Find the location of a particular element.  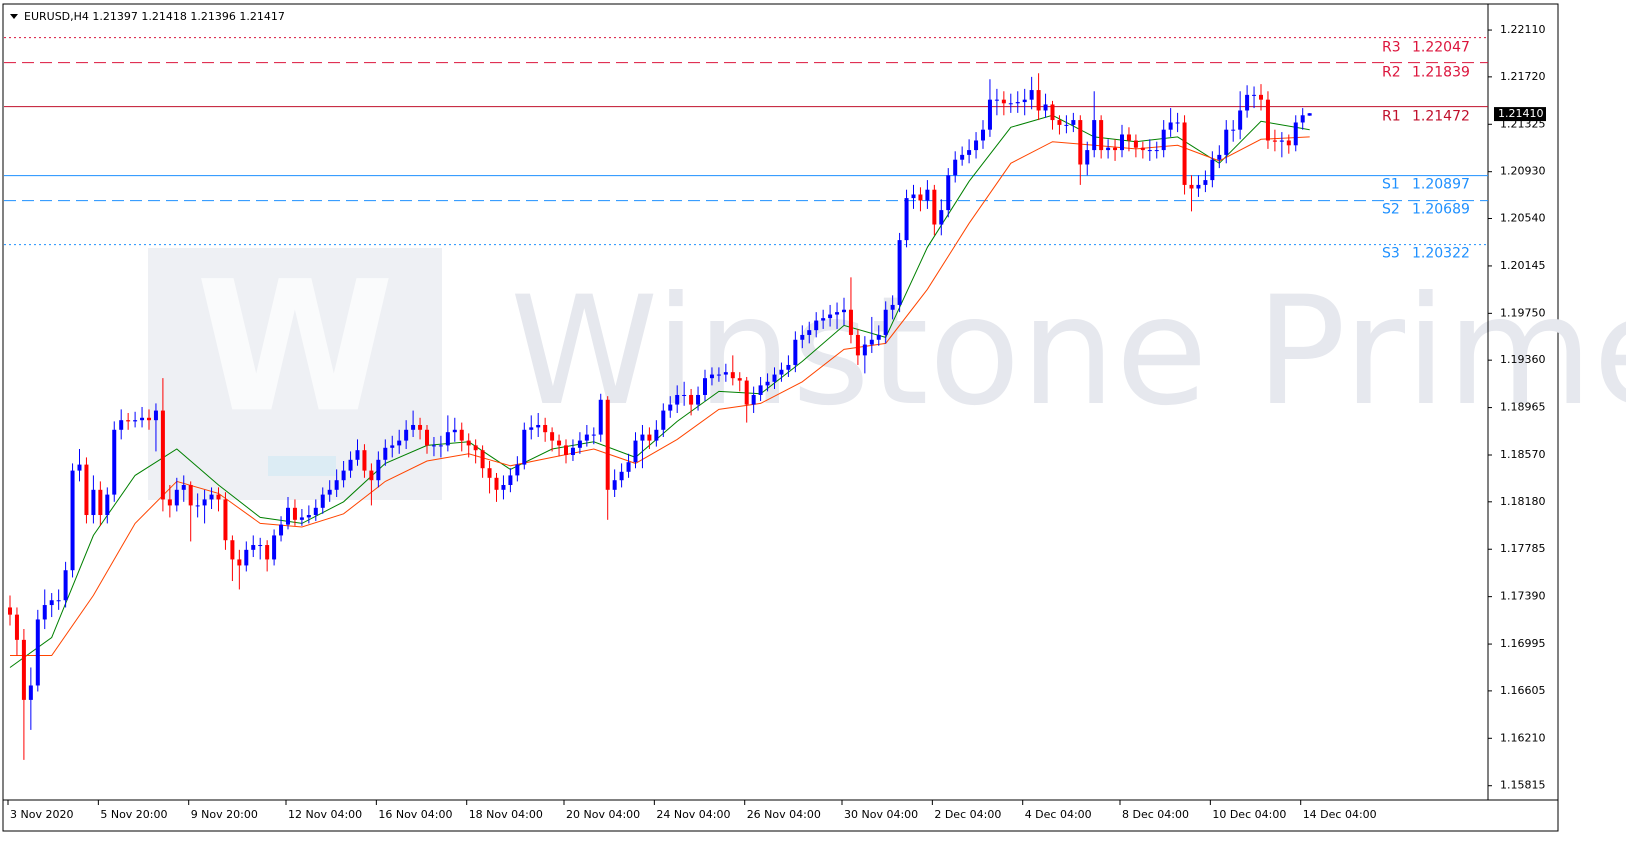

x-tick-label: 16 Nov 04:00 is located at coordinates (415, 814).